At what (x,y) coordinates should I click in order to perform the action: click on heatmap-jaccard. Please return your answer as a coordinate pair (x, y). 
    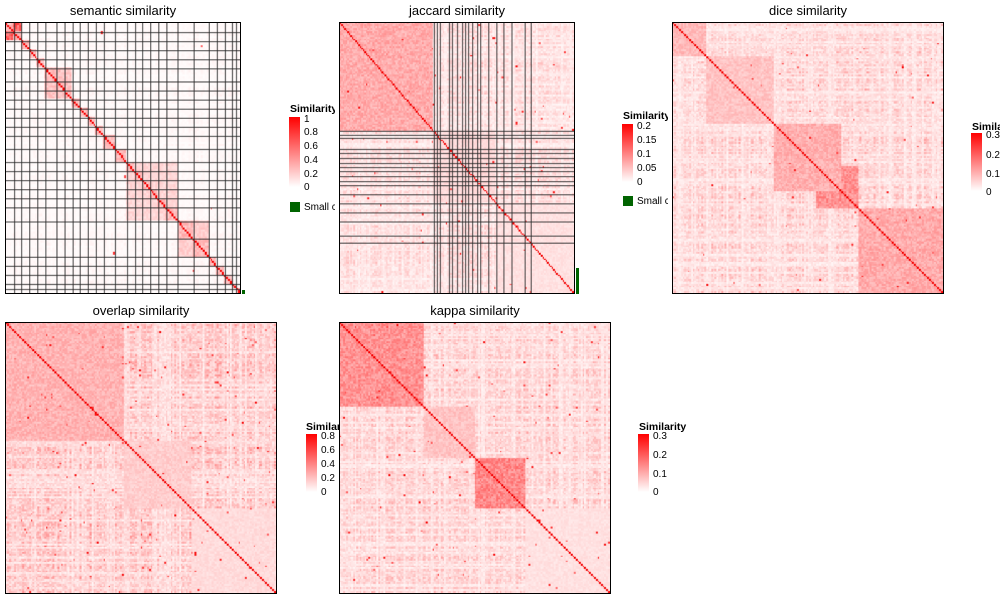
    Looking at the image, I should click on (457, 158).